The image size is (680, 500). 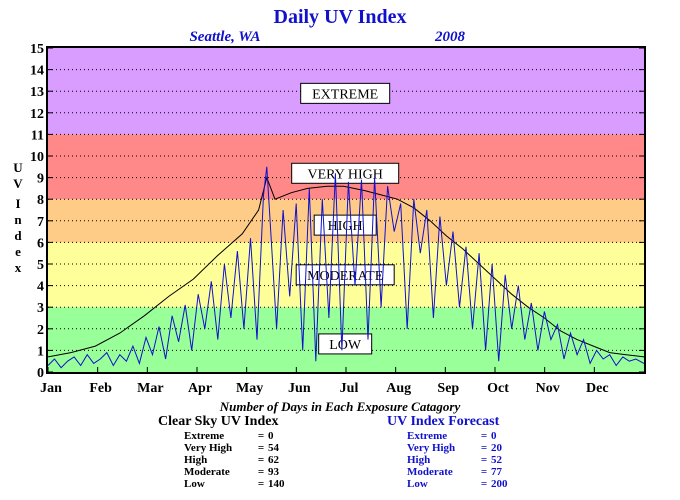 What do you see at coordinates (398, 388) in the screenshot?
I see `x-tick-label: Aug` at bounding box center [398, 388].